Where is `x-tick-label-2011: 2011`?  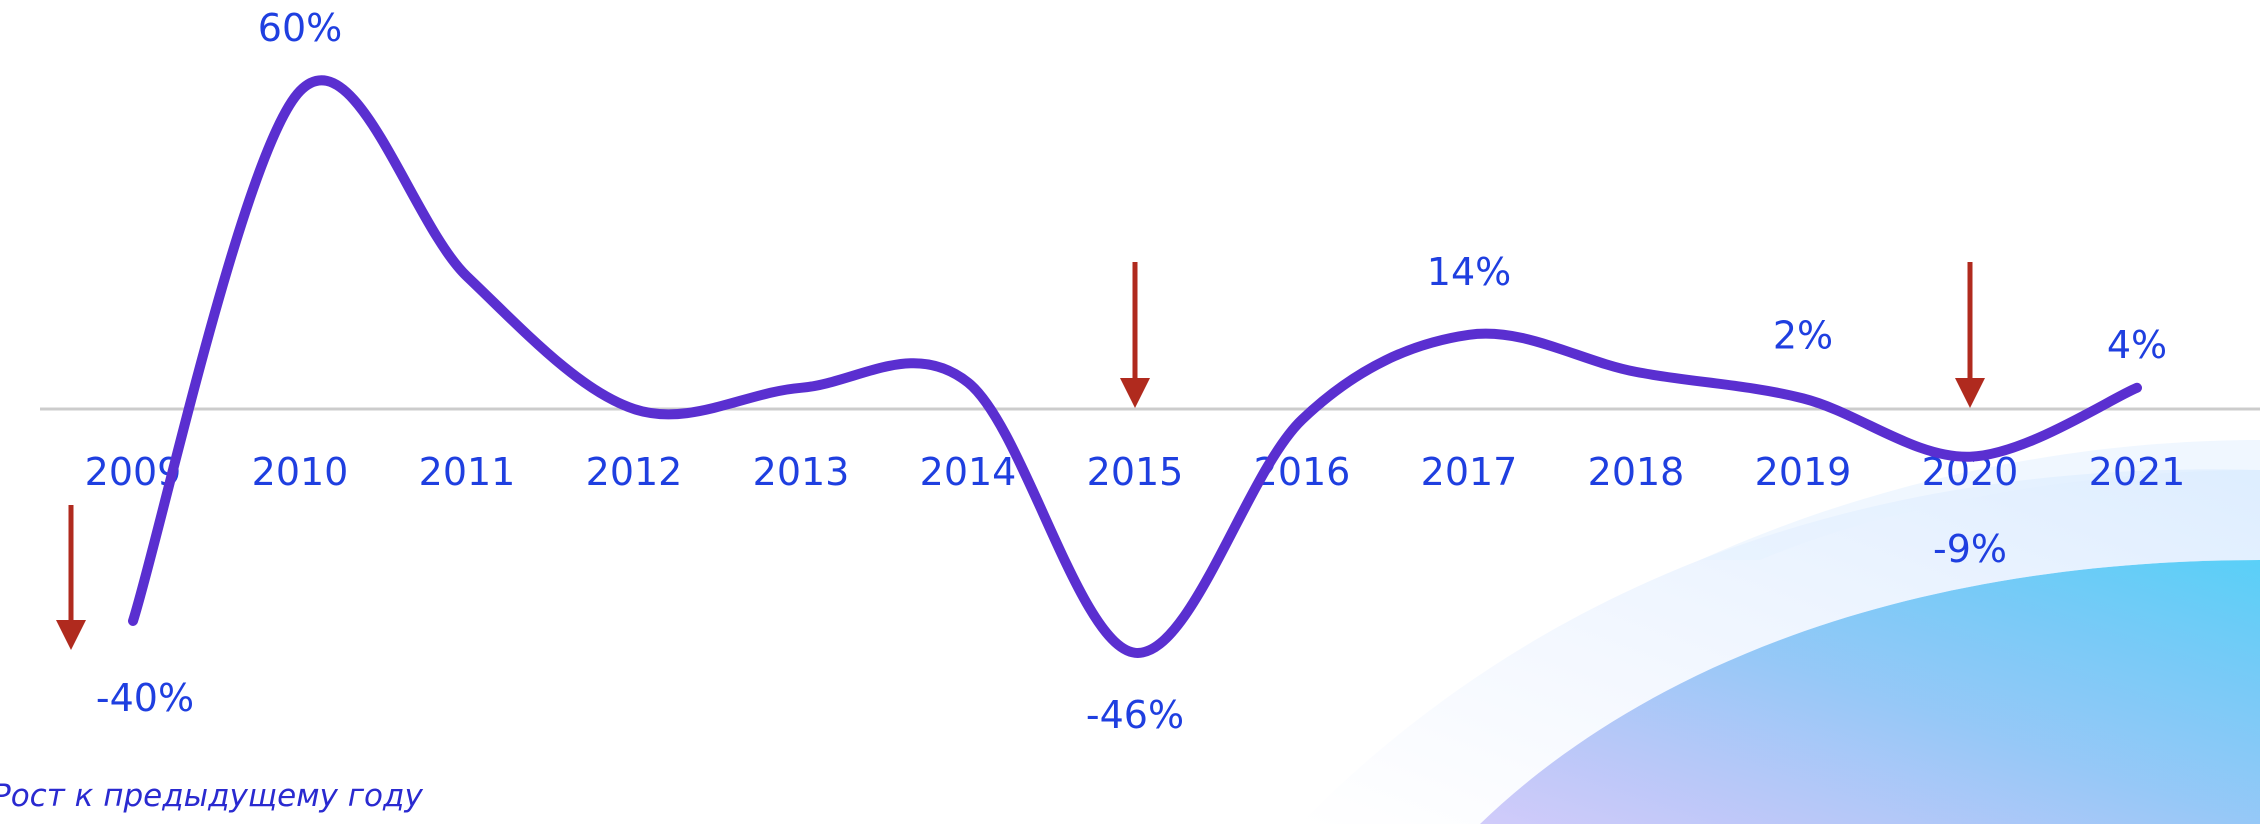
x-tick-label-2011: 2011 is located at coordinates (467, 472).